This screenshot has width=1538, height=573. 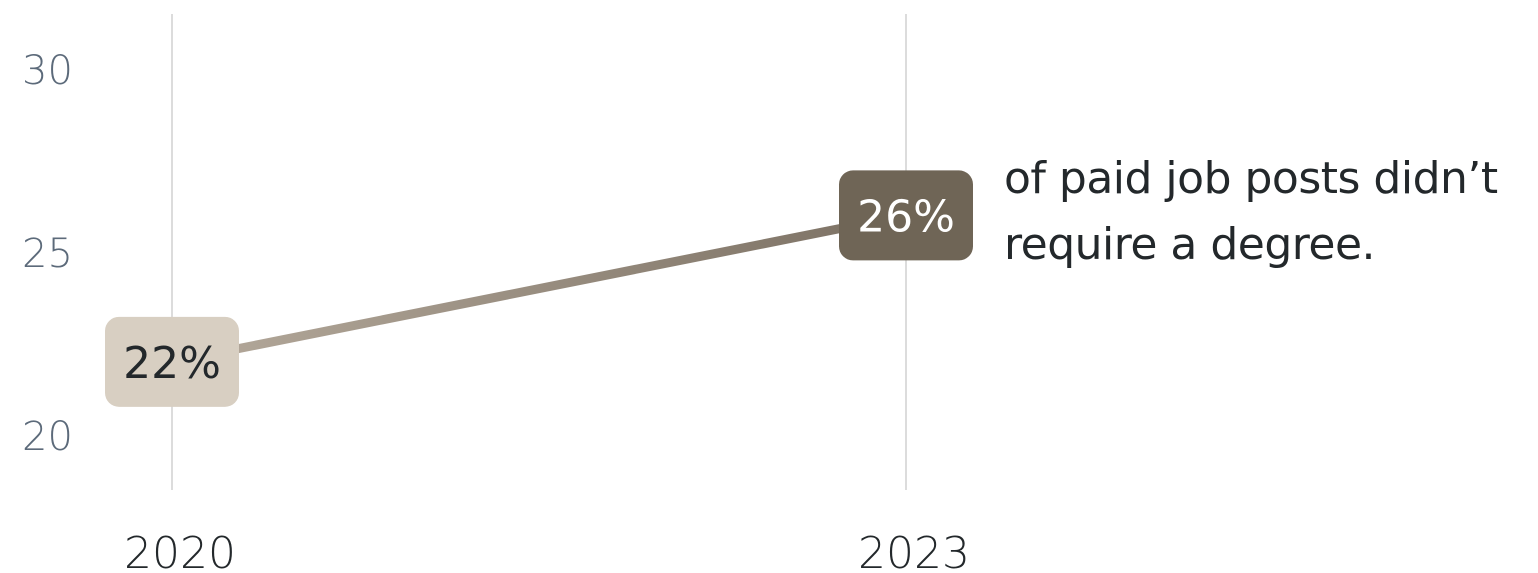 What do you see at coordinates (1251, 178) in the screenshot?
I see `annotation-line-1: of paid job posts didn’t` at bounding box center [1251, 178].